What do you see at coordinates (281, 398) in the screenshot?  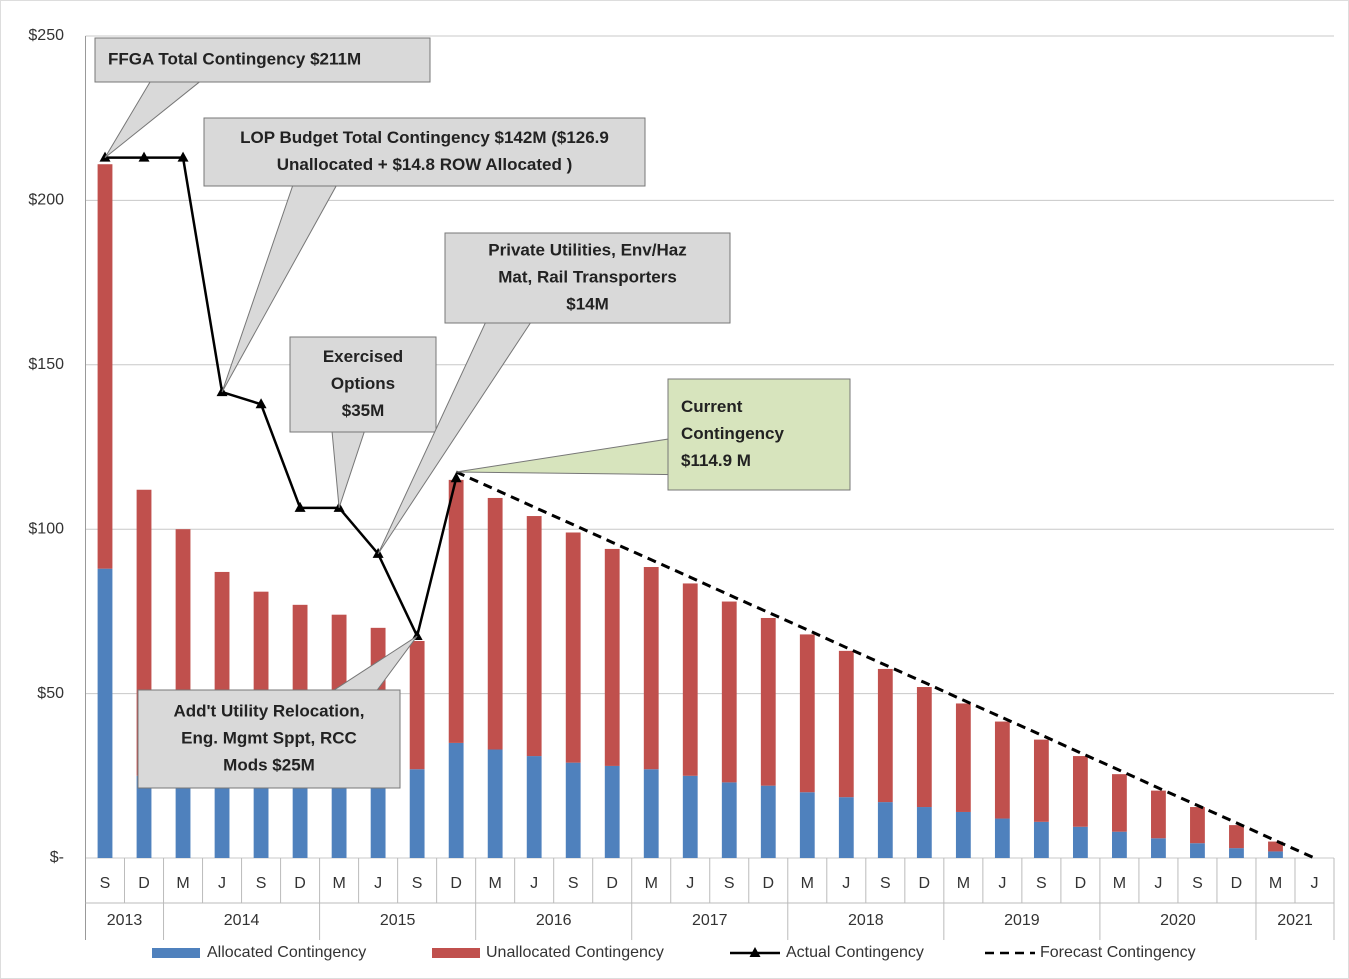 I see `series-line` at bounding box center [281, 398].